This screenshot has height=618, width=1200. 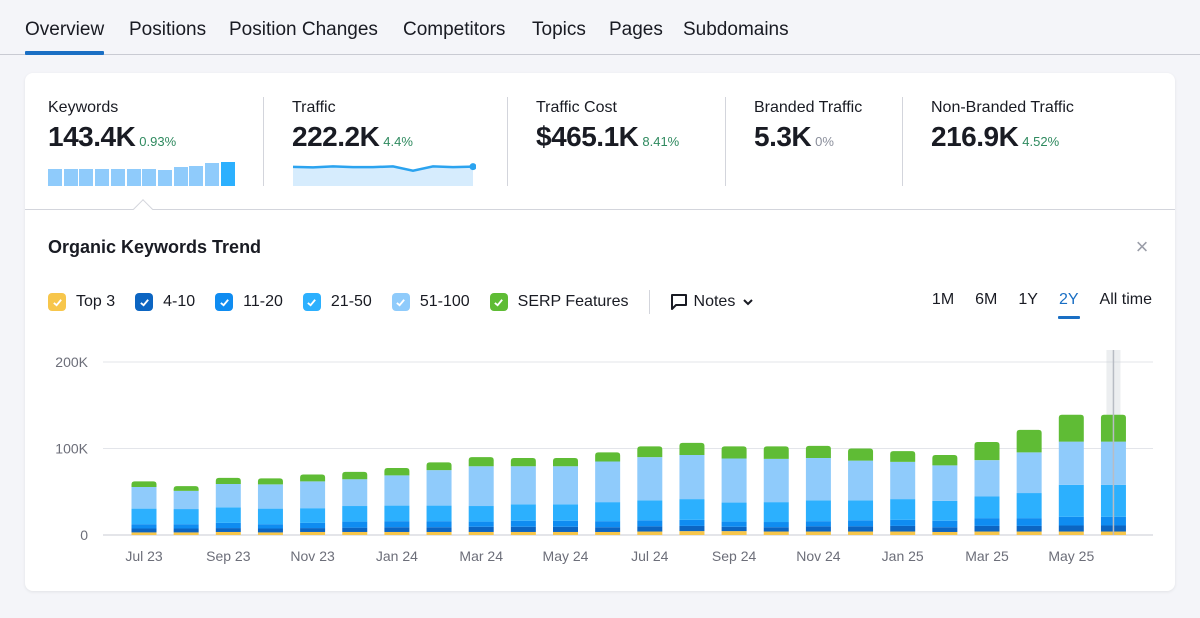 I want to click on tab-subdomains: Subdomains, so click(x=736, y=29).